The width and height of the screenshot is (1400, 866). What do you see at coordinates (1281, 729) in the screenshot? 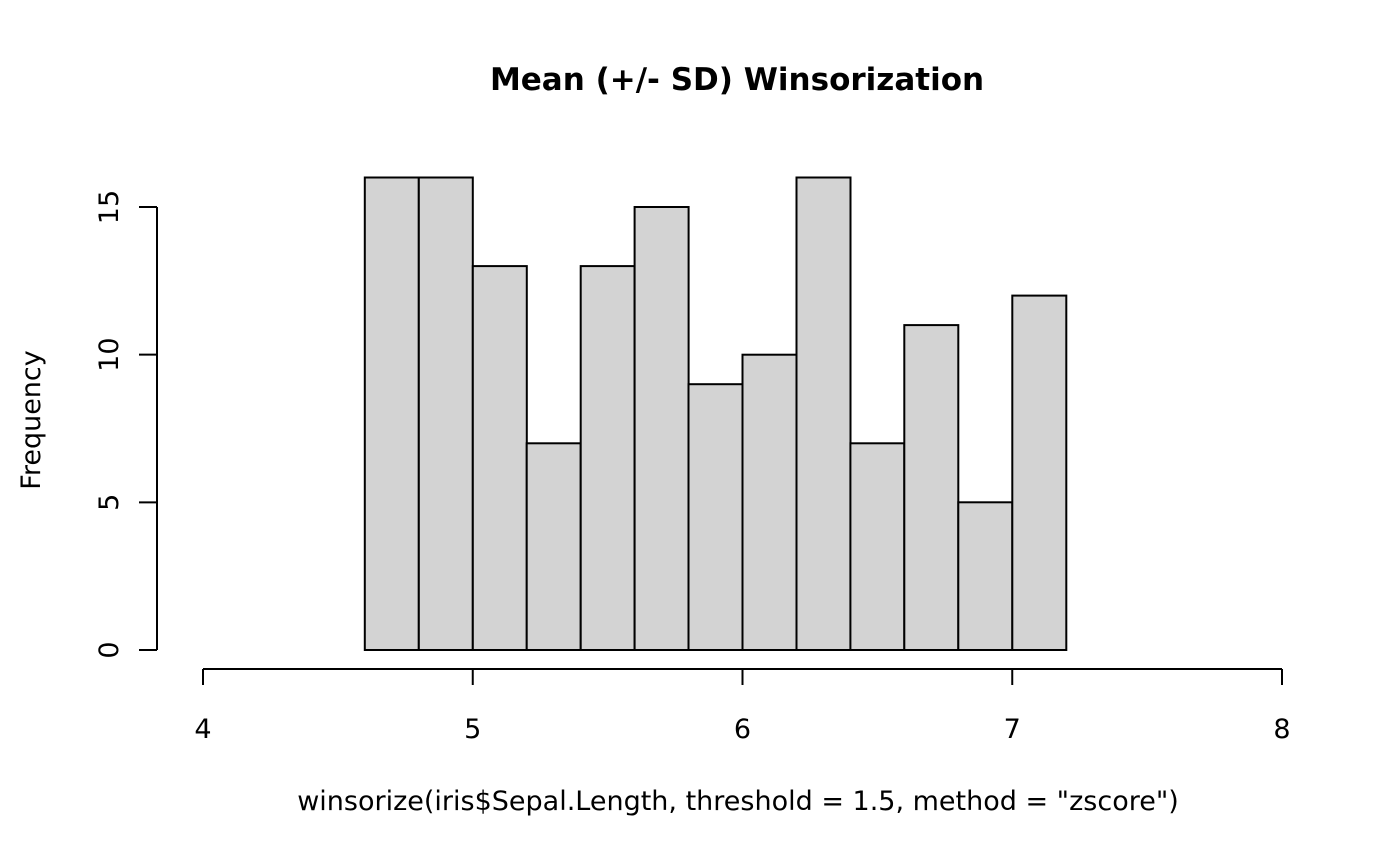
I see `x-tick-label: 8` at bounding box center [1281, 729].